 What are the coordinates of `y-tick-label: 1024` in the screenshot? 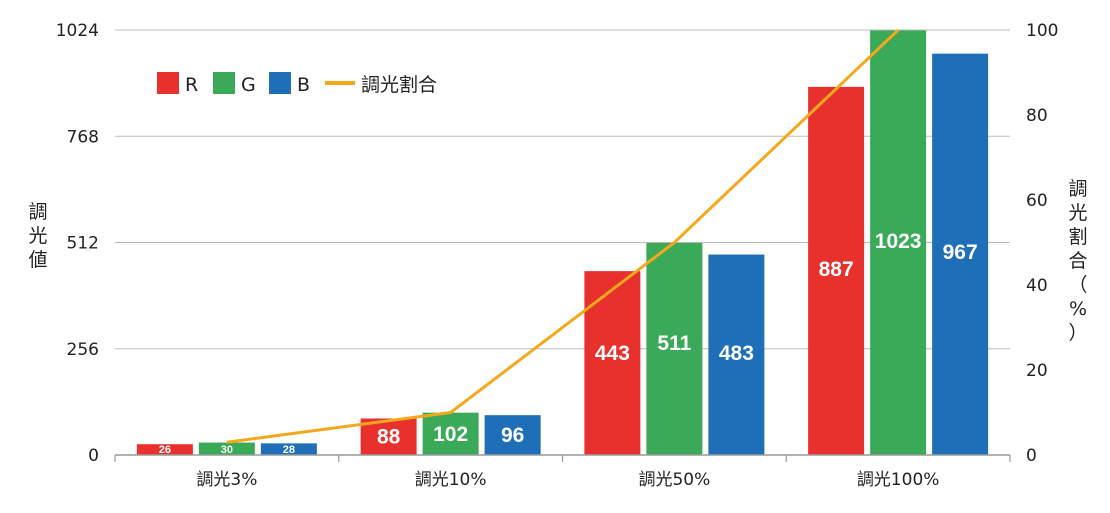 It's located at (77, 31).